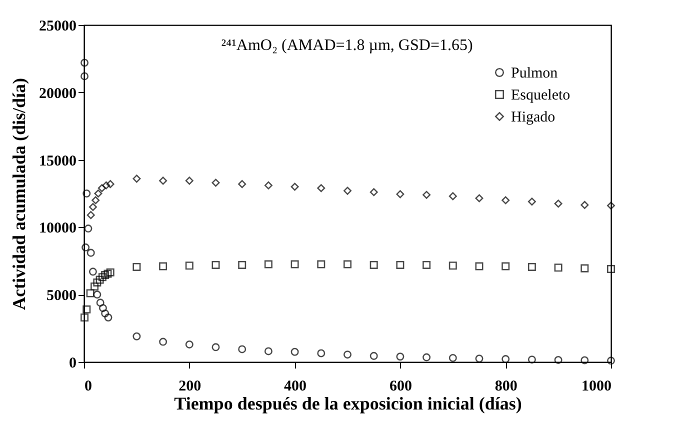  What do you see at coordinates (533, 118) in the screenshot?
I see `legend-label: Higado` at bounding box center [533, 118].